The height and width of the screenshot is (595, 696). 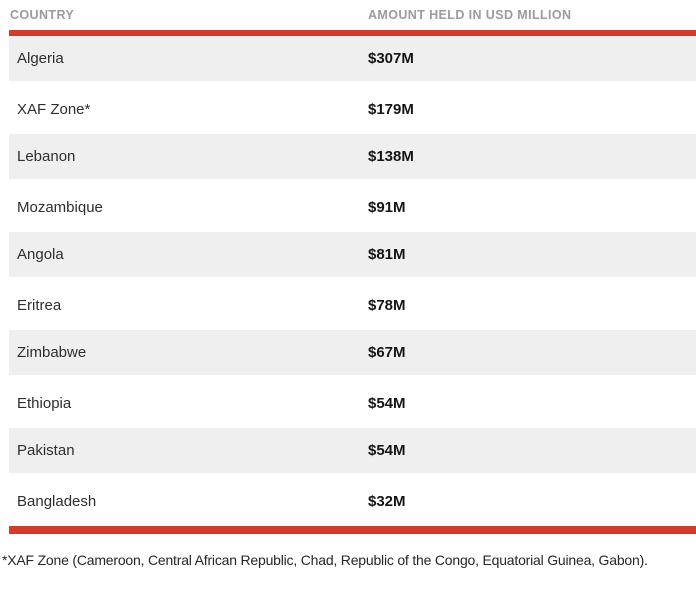 I want to click on table-row: Zimbabwe $67M, so click(x=352, y=354).